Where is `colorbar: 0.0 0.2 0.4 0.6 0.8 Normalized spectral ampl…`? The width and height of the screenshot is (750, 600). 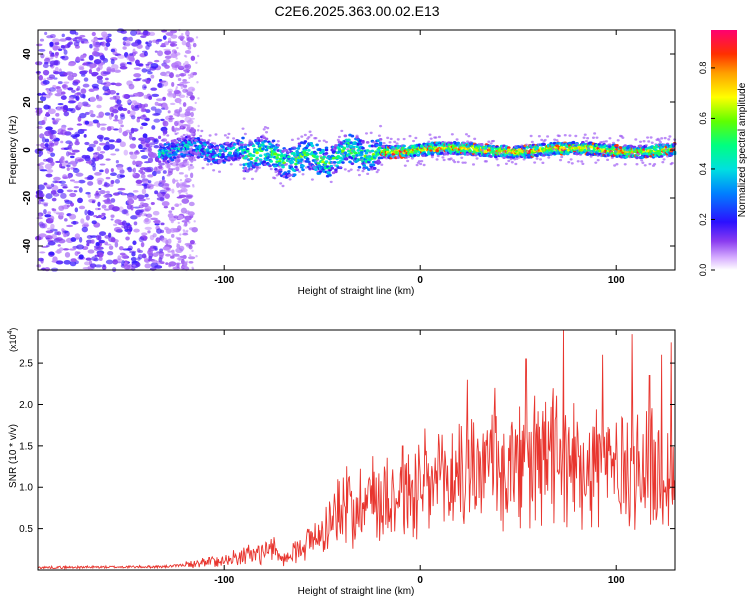 colorbar: 0.0 0.2 0.4 0.6 0.8 Normalized spectral ampl… is located at coordinates (723, 153).